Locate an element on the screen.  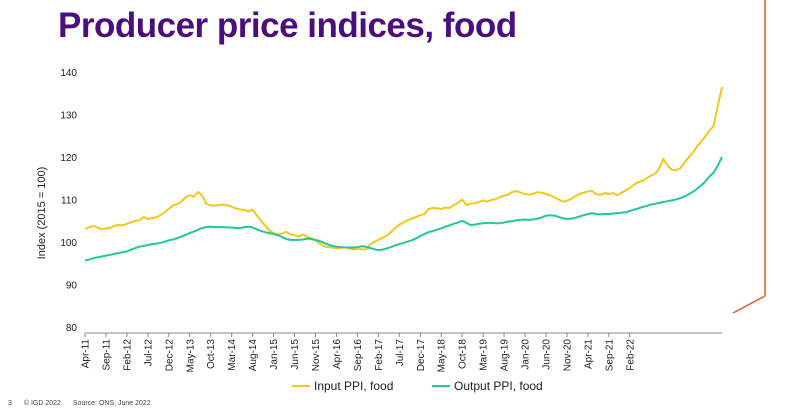
x-tick-label: Feb-17 is located at coordinates (379, 355).